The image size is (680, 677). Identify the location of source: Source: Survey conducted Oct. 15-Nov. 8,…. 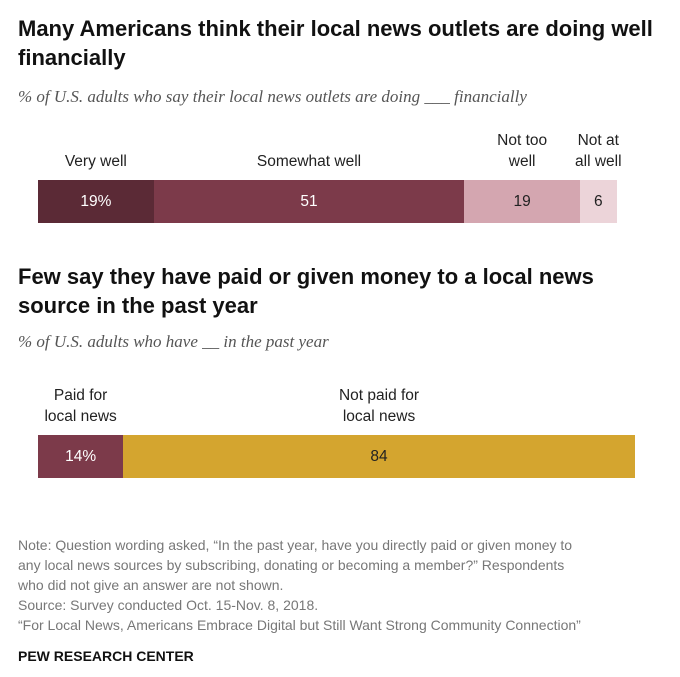
(168, 605).